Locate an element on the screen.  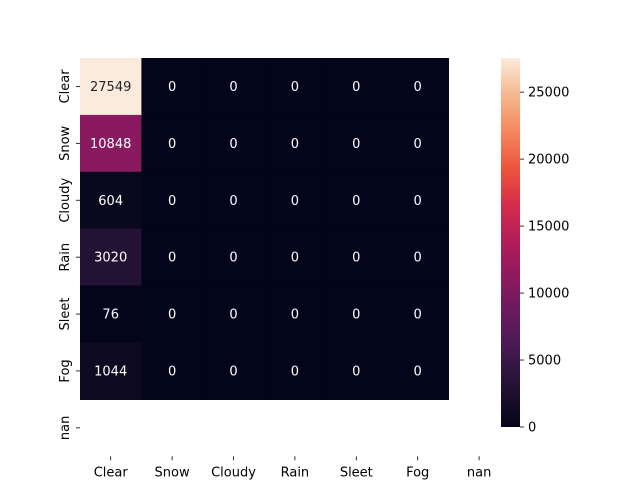
y-tick-label: Cloudy is located at coordinates (65, 200).